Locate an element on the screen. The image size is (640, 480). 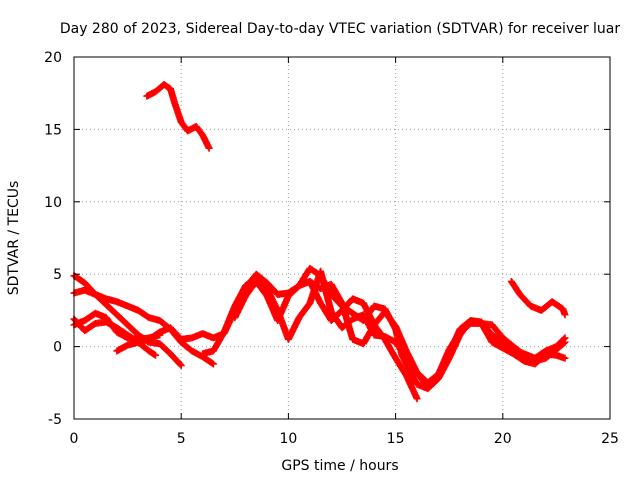
y-tick-label: 10 is located at coordinates (53, 203).